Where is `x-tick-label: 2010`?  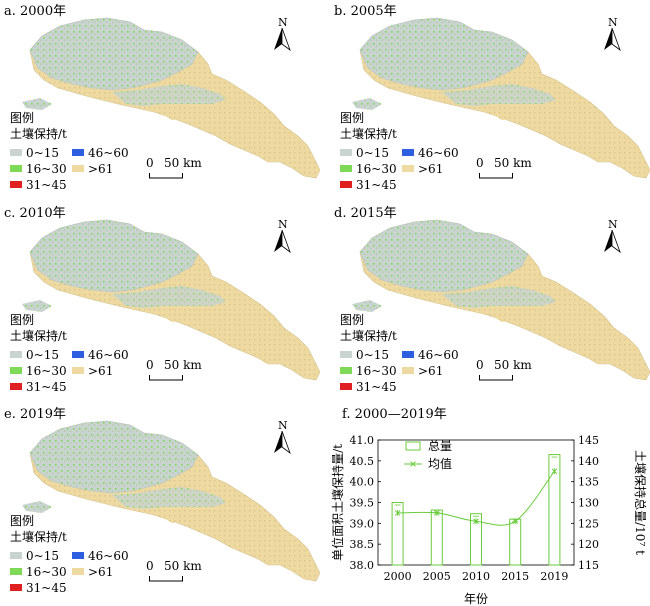 x-tick-label: 2010 is located at coordinates (476, 576).